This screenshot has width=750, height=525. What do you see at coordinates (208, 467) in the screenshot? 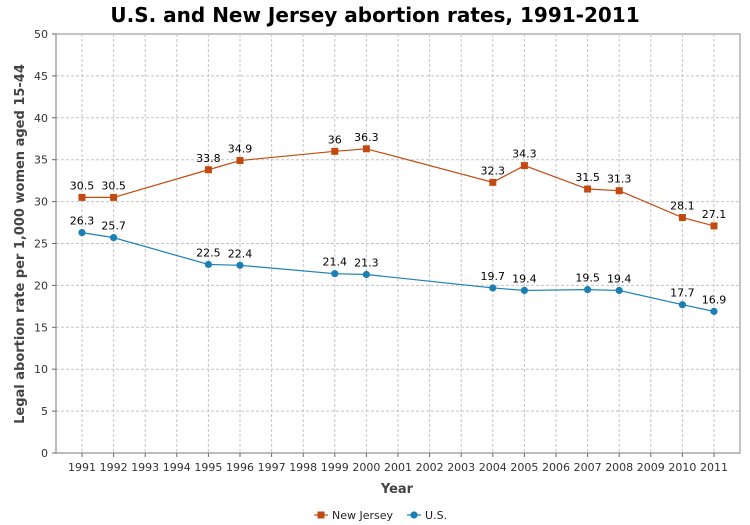
I see `x-tick-label: 1995` at bounding box center [208, 467].